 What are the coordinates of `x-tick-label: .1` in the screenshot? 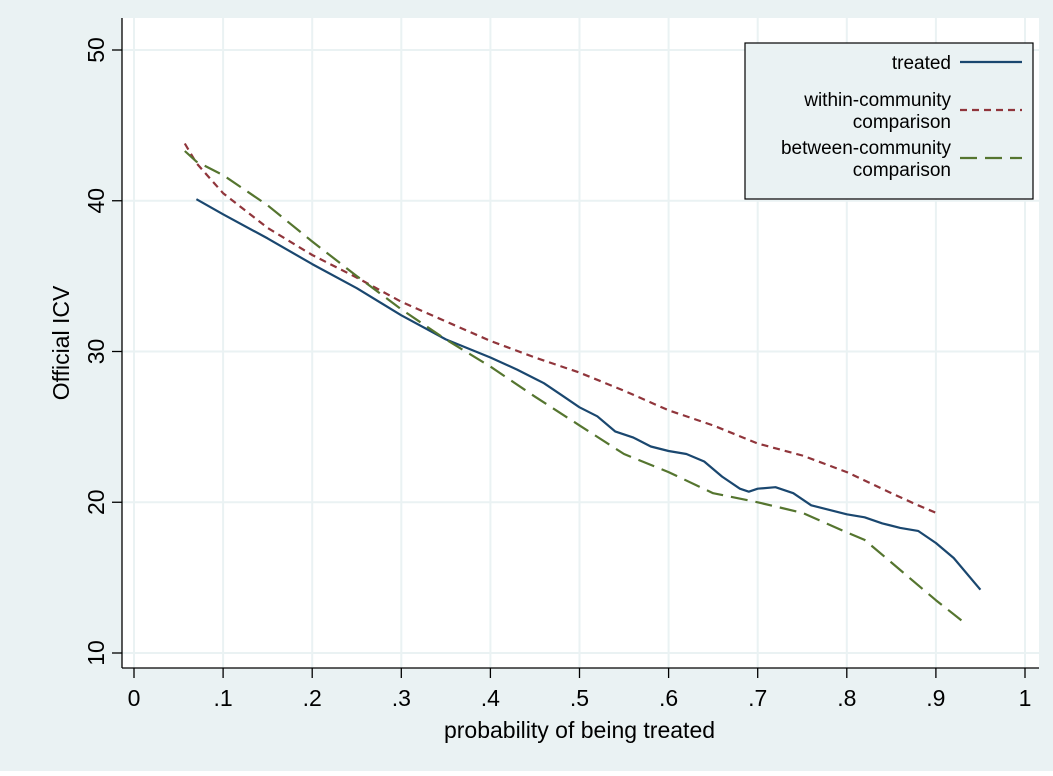 It's located at (223, 698).